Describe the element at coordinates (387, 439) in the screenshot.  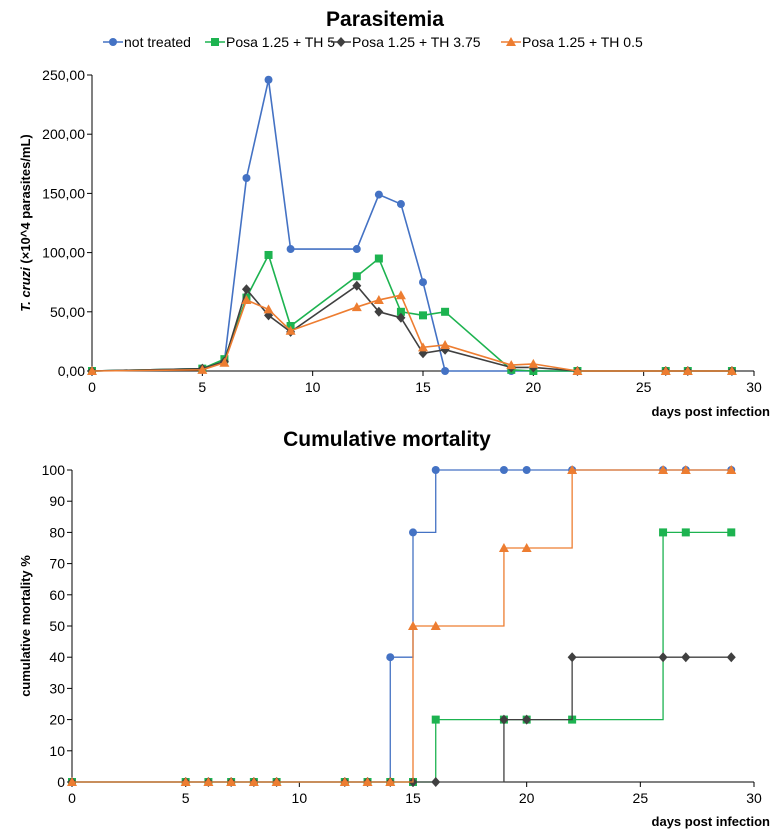
I see `chart2-title: Cumulative mortality` at that location.